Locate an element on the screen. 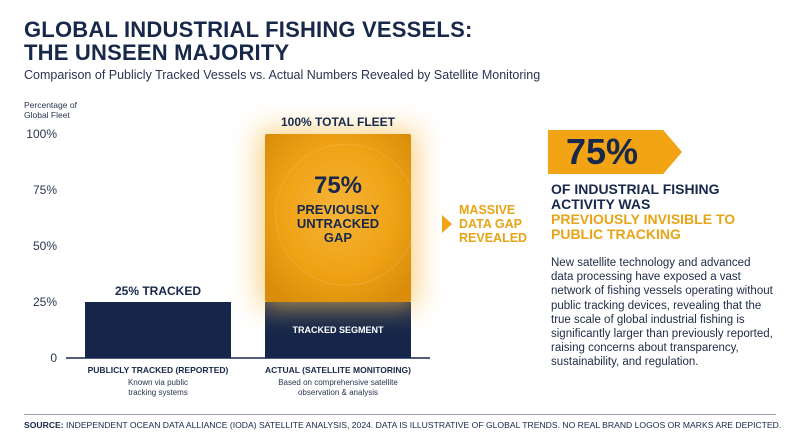  data-gap-callout: MASSIVE DATA GAP REVEALED is located at coordinates (484, 224).